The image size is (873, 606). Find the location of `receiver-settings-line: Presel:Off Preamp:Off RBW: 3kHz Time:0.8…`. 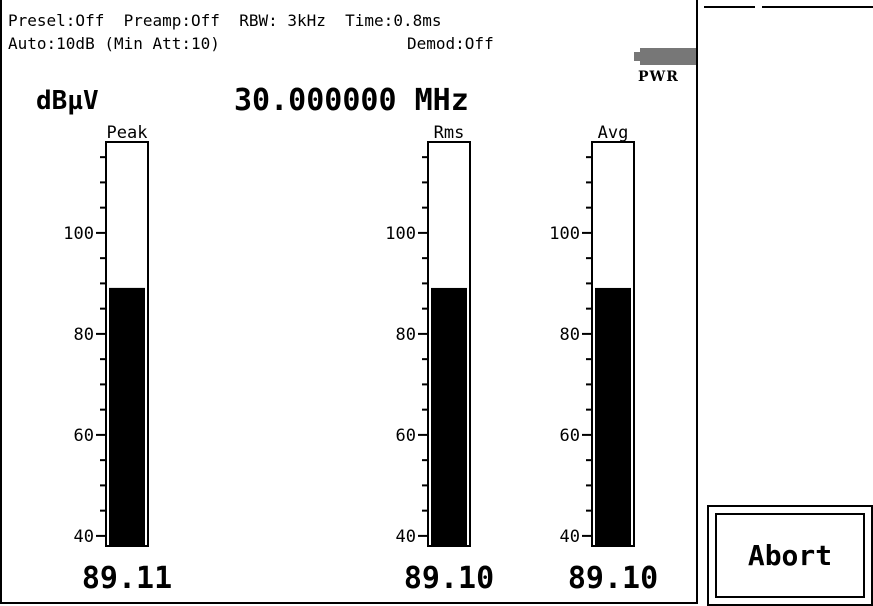

receiver-settings-line: Presel:Off Preamp:Off RBW: 3kHz Time:0.8… is located at coordinates (225, 20).